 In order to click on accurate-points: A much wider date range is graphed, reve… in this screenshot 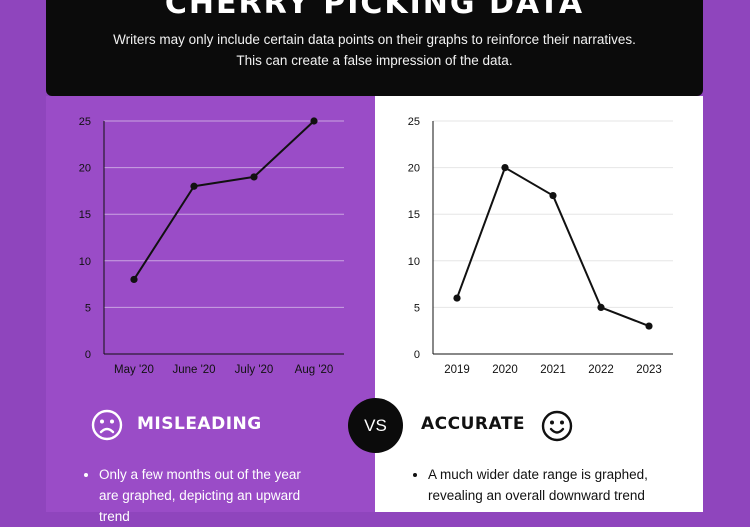, I will do `click(550, 485)`.